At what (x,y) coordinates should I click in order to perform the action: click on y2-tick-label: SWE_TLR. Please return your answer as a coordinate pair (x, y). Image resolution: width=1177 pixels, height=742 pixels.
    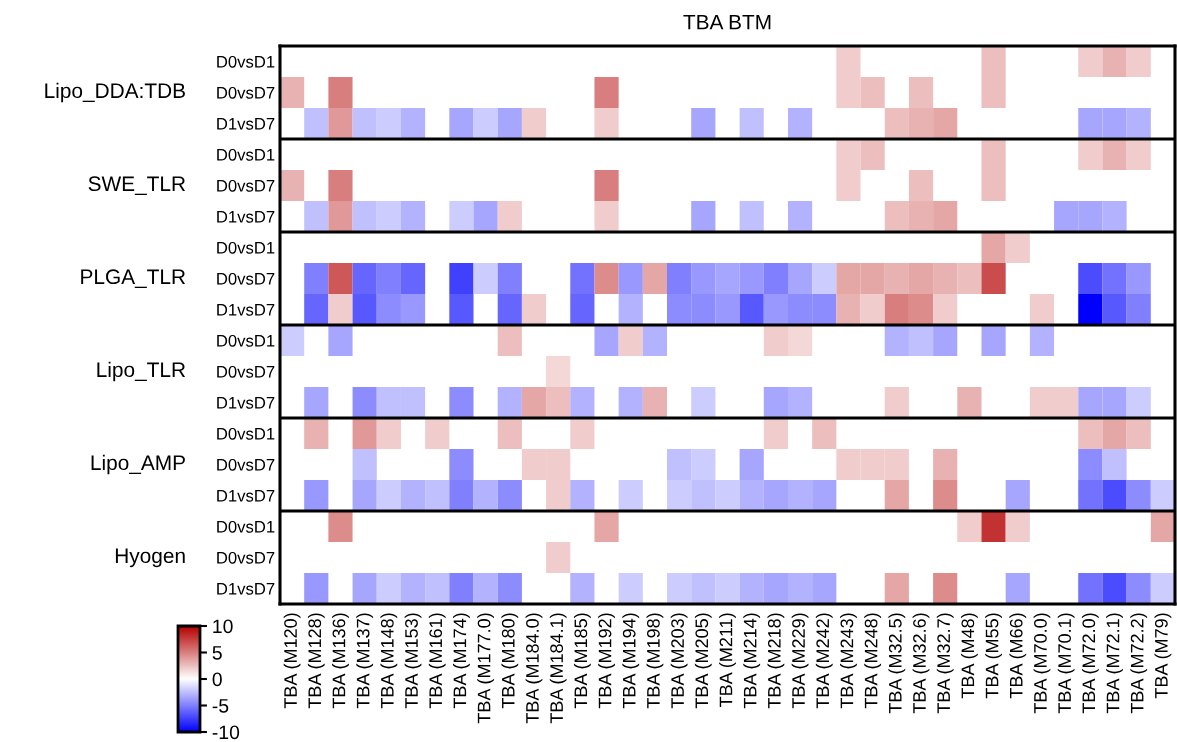
    Looking at the image, I should click on (137, 186).